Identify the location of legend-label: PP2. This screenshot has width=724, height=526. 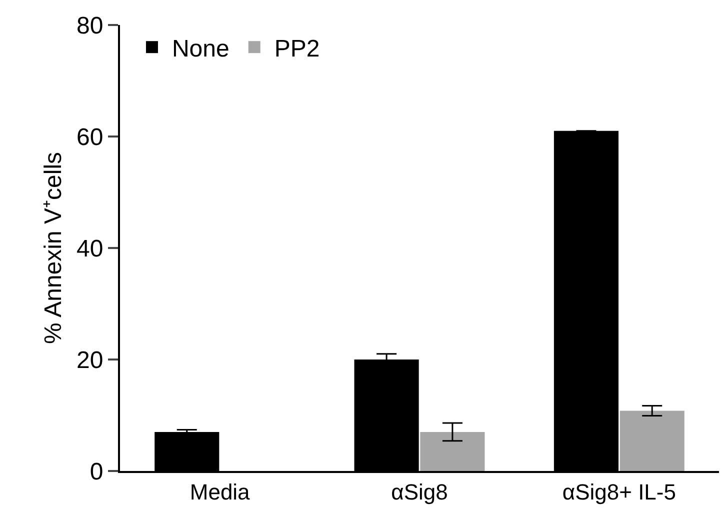
(297, 48).